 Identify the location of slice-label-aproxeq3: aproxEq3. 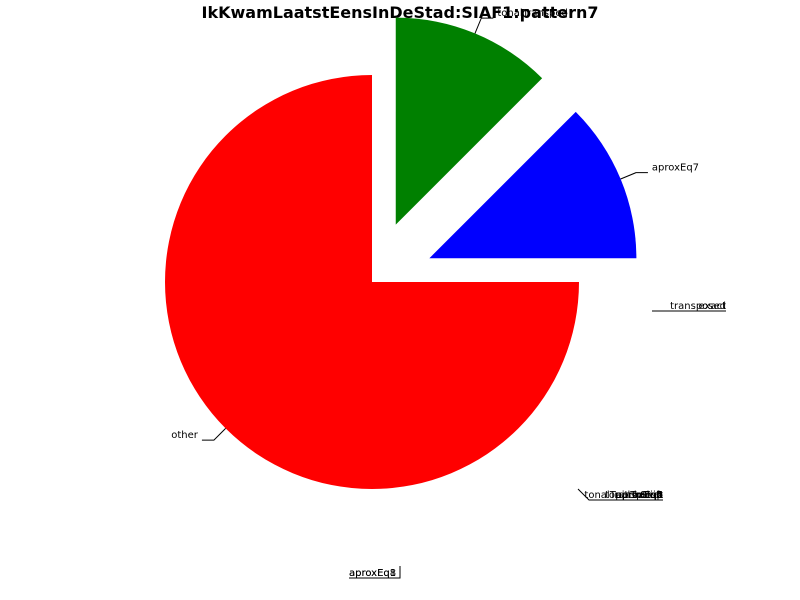
(639, 495).